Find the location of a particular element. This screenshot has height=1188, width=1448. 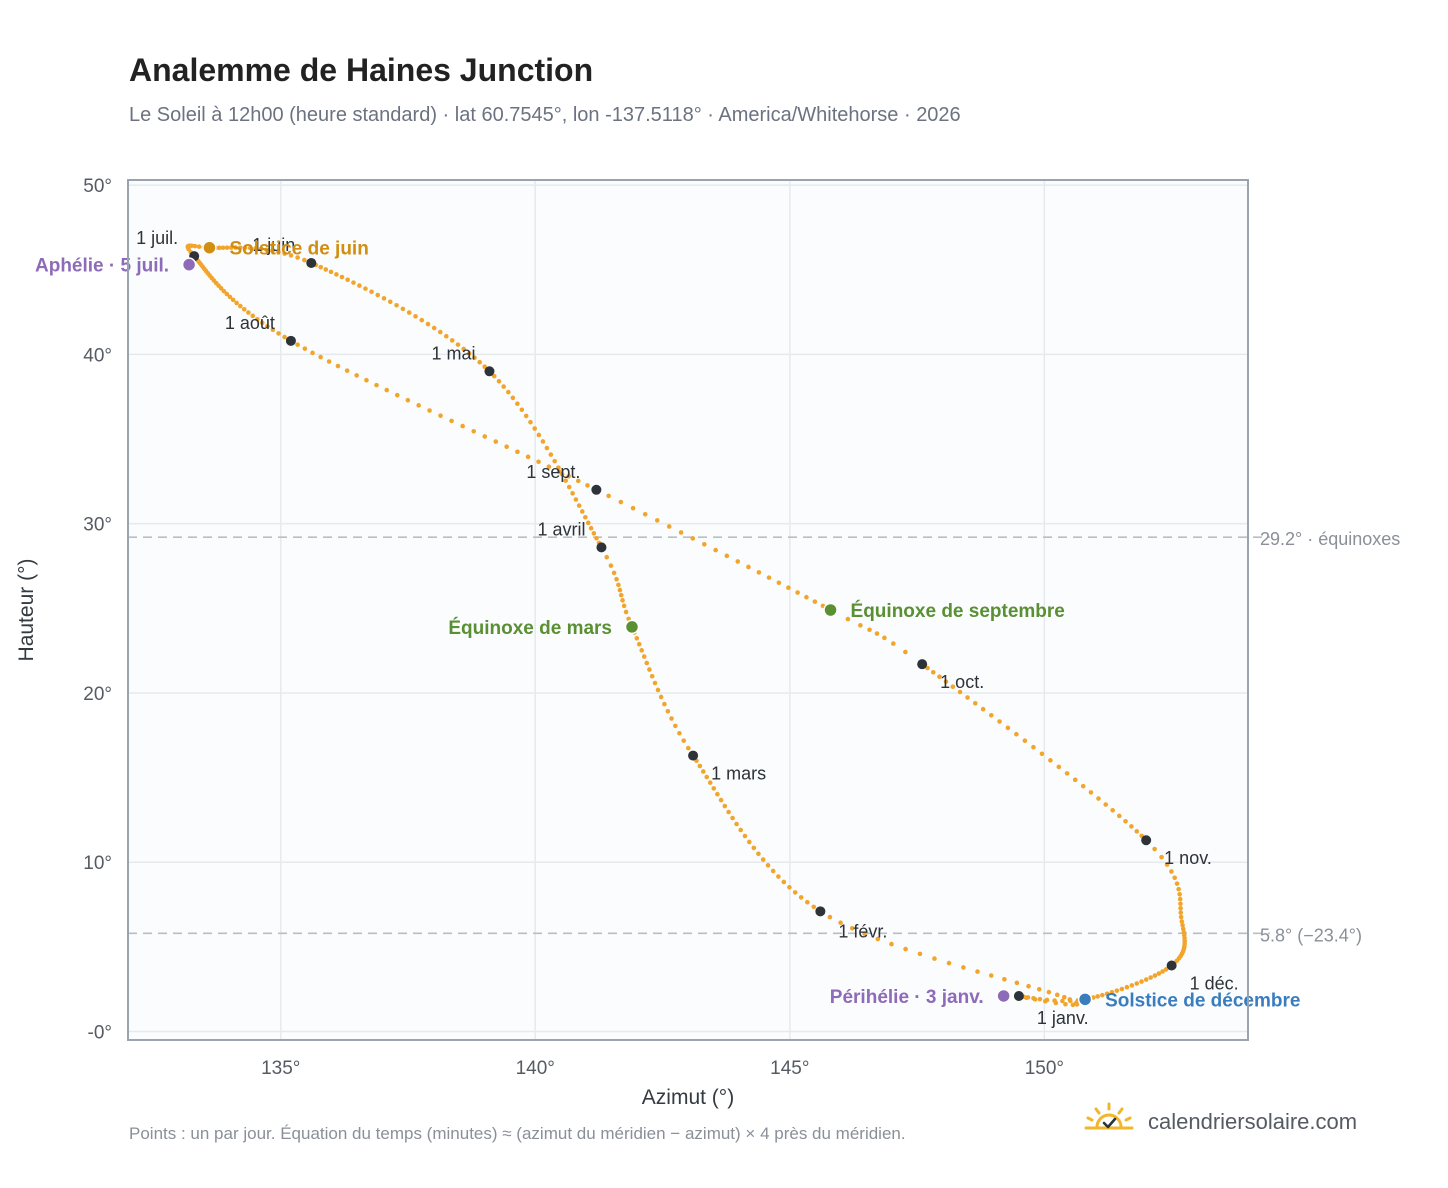

y-tick-label: 30° is located at coordinates (97, 525).